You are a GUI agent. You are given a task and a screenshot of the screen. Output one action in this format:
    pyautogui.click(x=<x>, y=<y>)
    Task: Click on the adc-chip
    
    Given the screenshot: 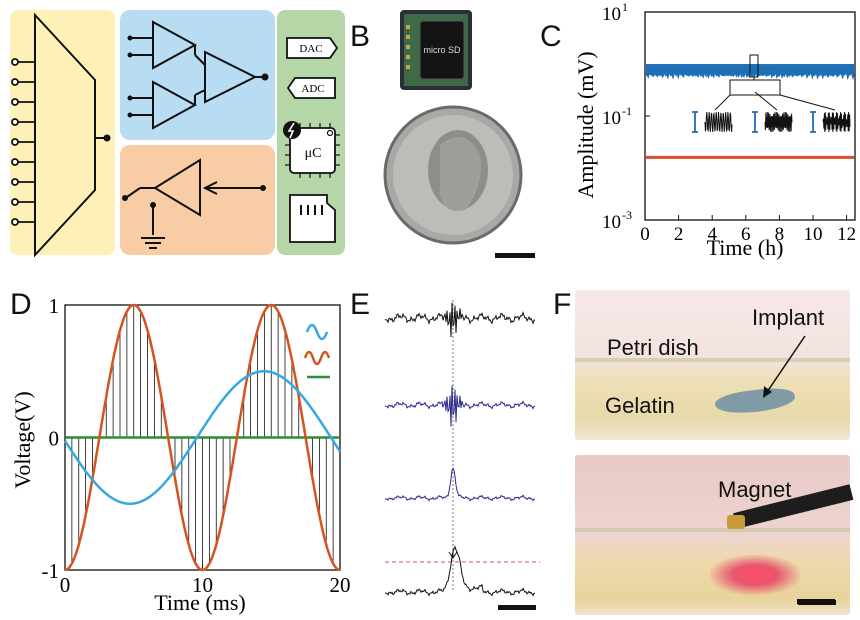 What is the action you would take?
    pyautogui.click(x=311, y=88)
    